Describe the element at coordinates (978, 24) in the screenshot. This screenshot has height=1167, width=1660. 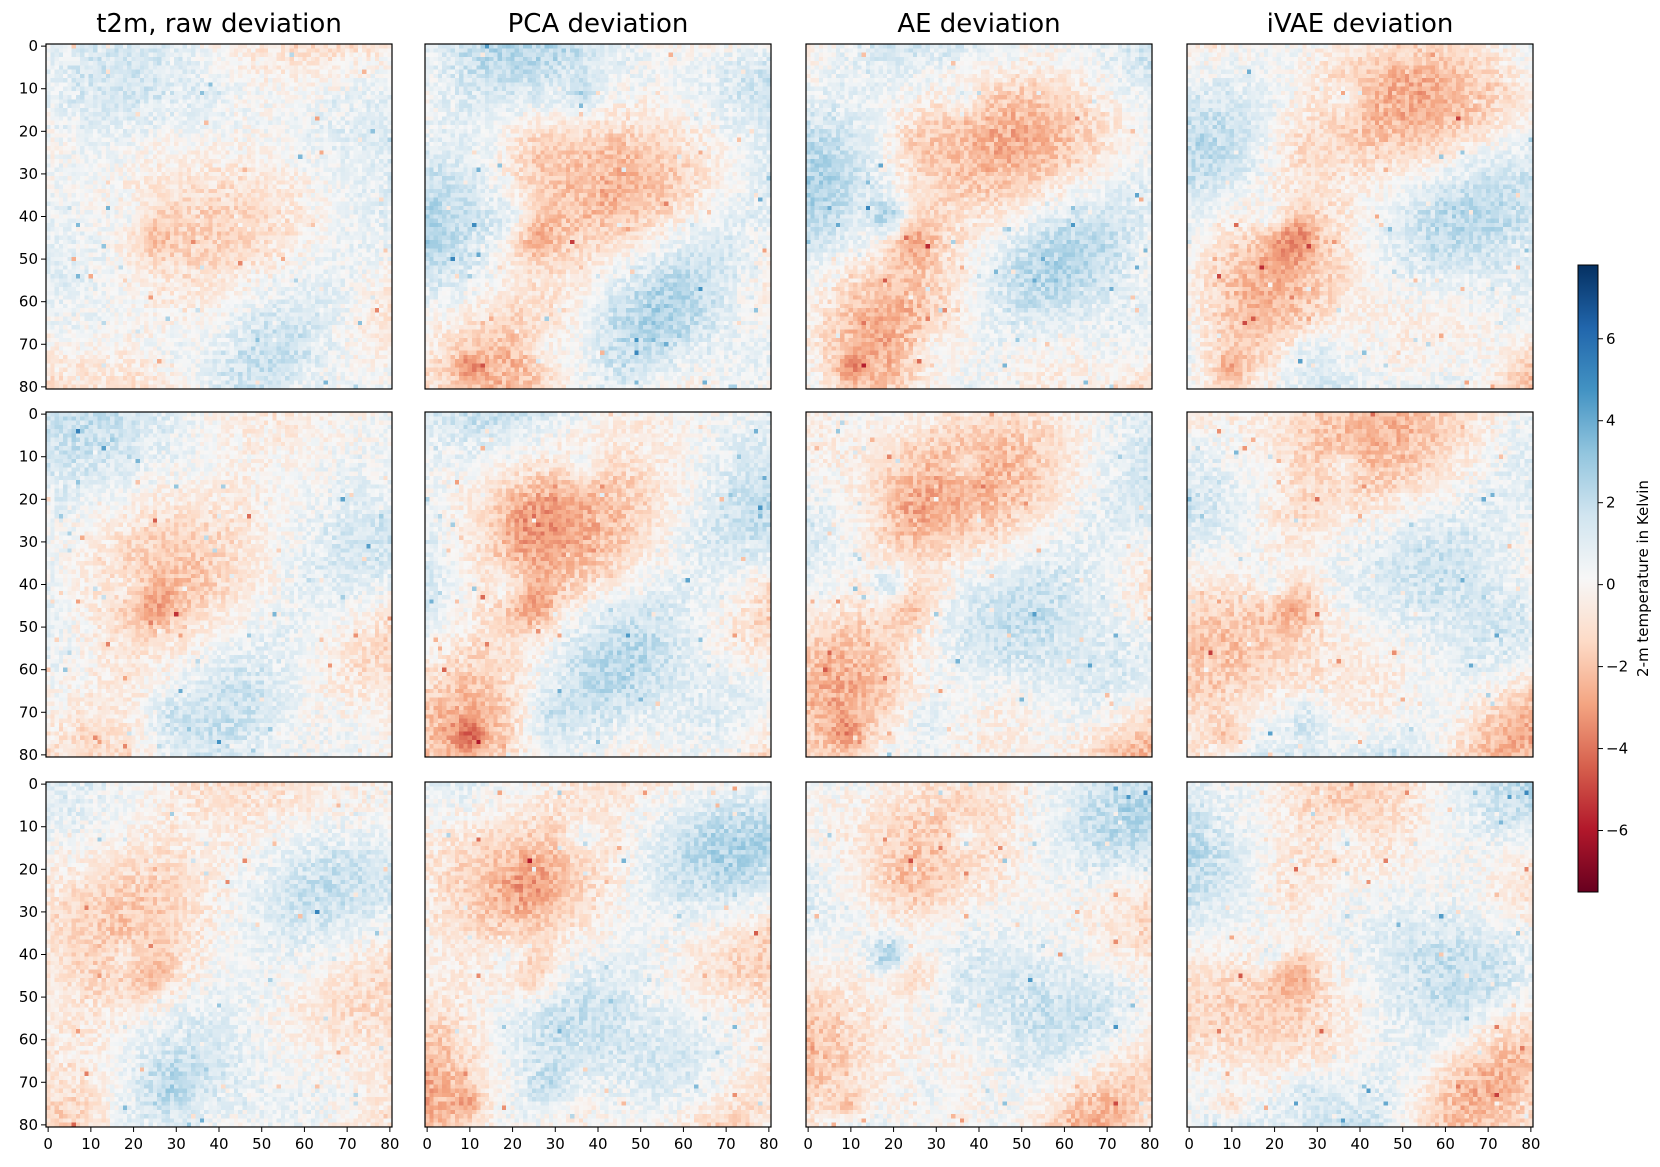
I see `column-title: AE deviation` at that location.